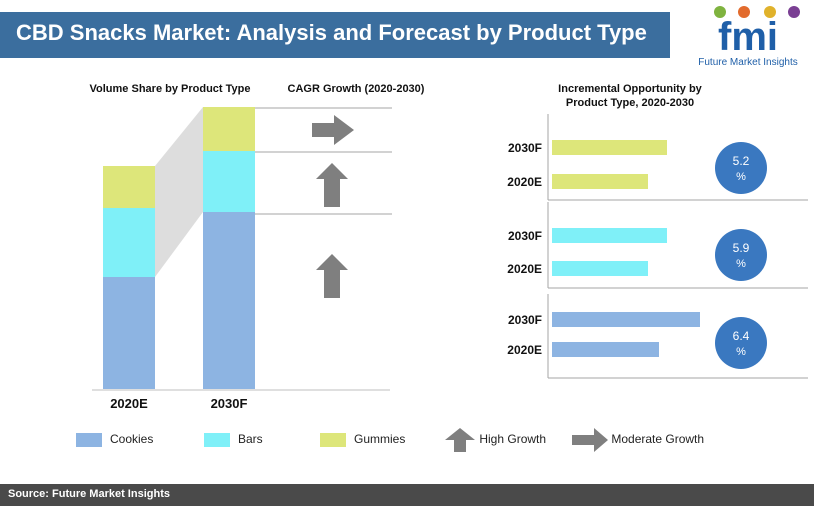 The image size is (820, 510). I want to click on footer-band, so click(407, 495).